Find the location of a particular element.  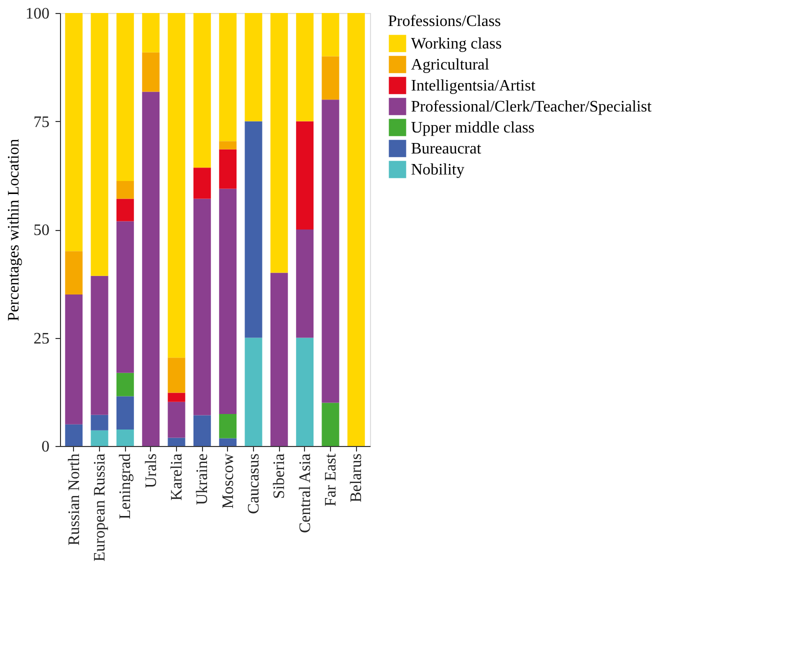

legend-label: Professional/Clerk/Teacher/Specialist is located at coordinates (531, 107).